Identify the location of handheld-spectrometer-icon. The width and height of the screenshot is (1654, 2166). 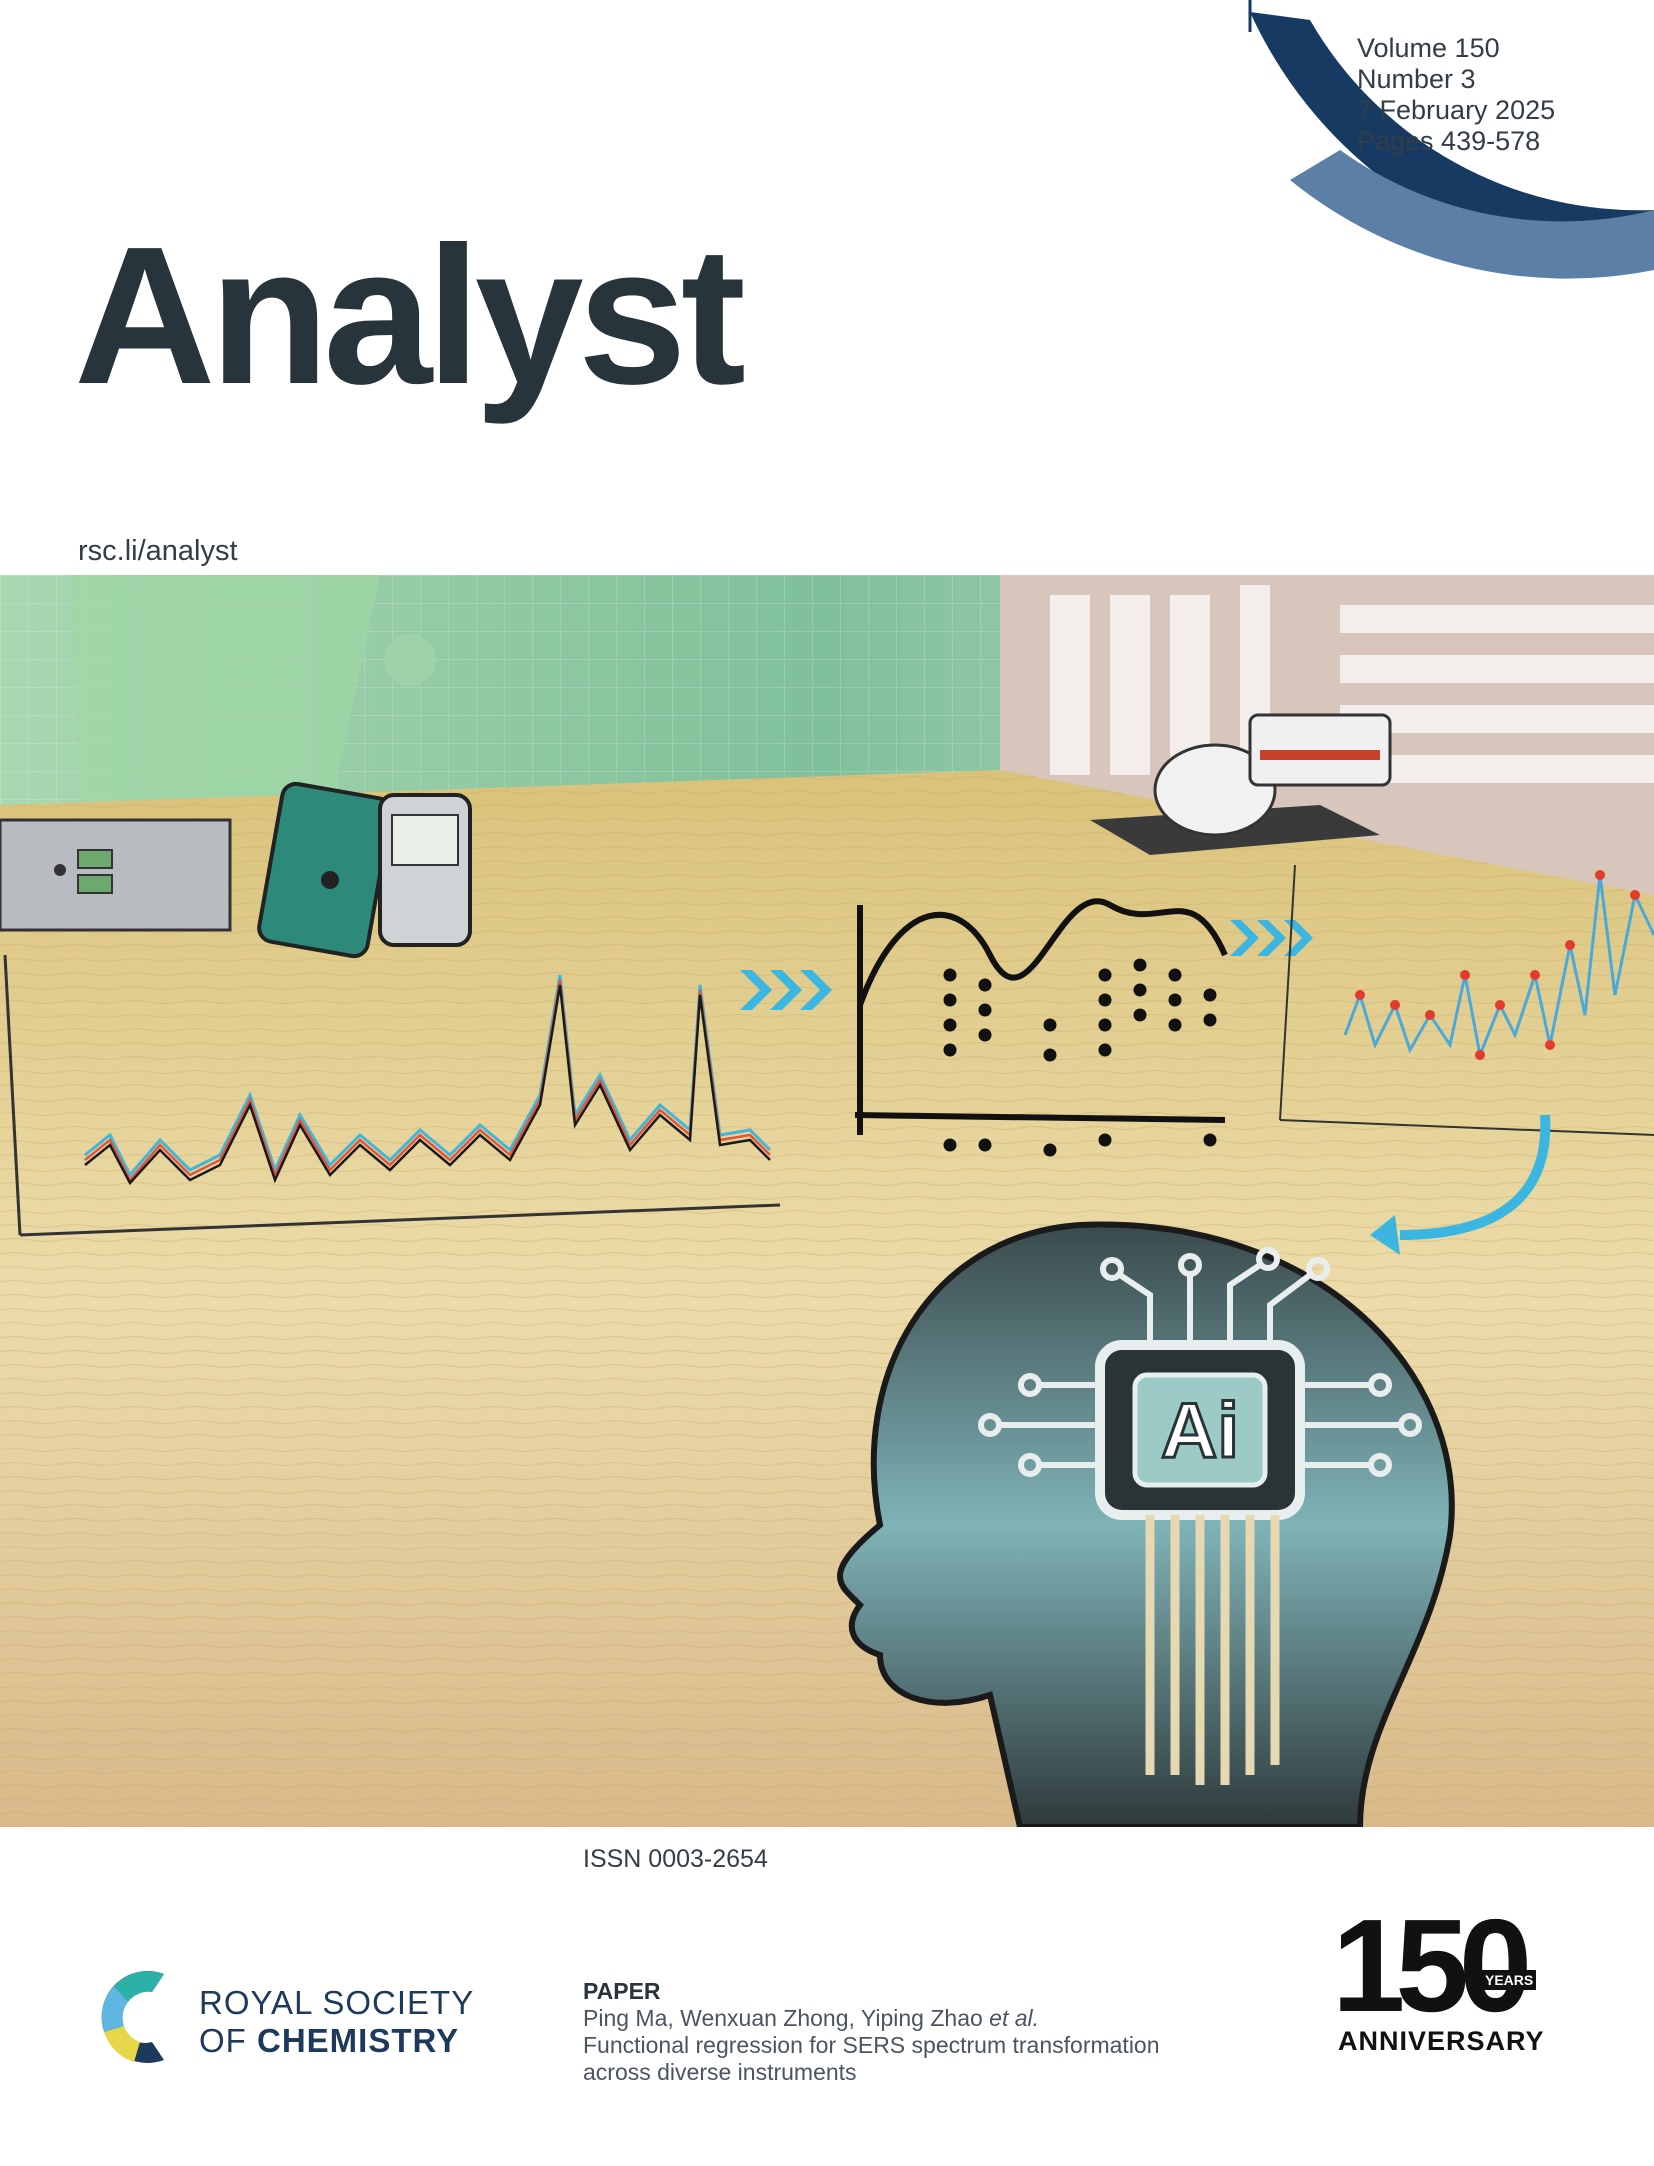
(364, 870).